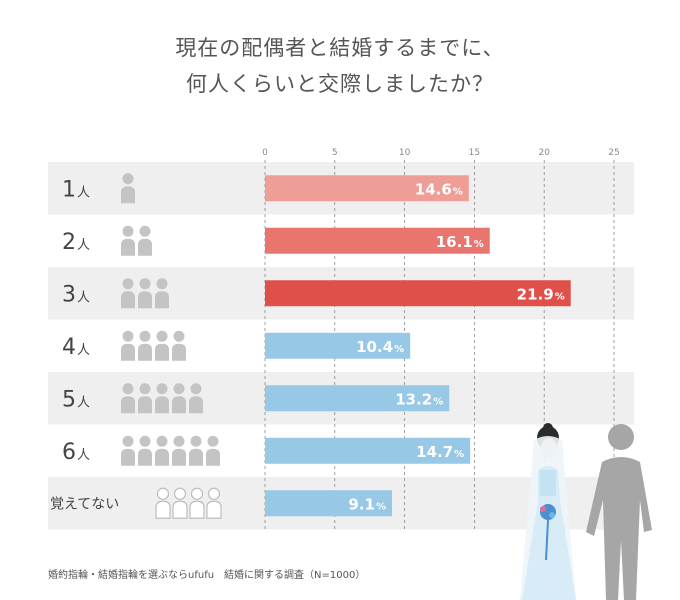  I want to click on category-label: 5人, so click(76, 399).